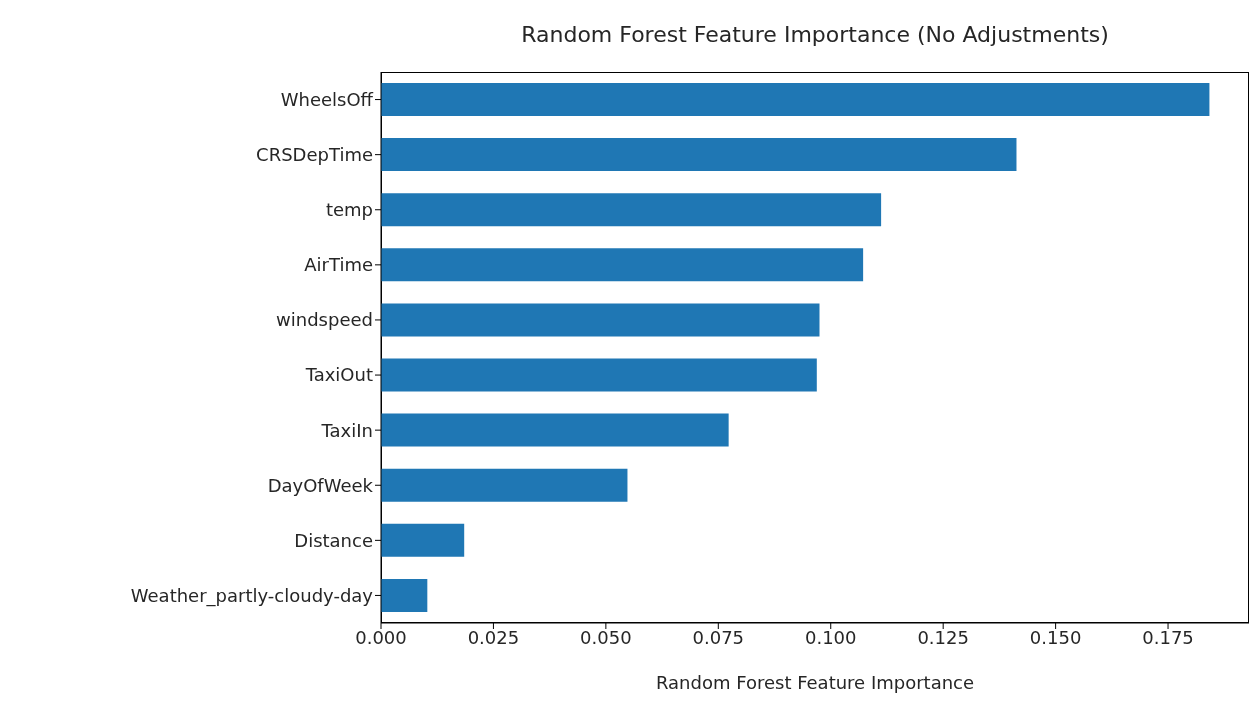  Describe the element at coordinates (830, 637) in the screenshot. I see `x-tick-label: 0.100` at that location.